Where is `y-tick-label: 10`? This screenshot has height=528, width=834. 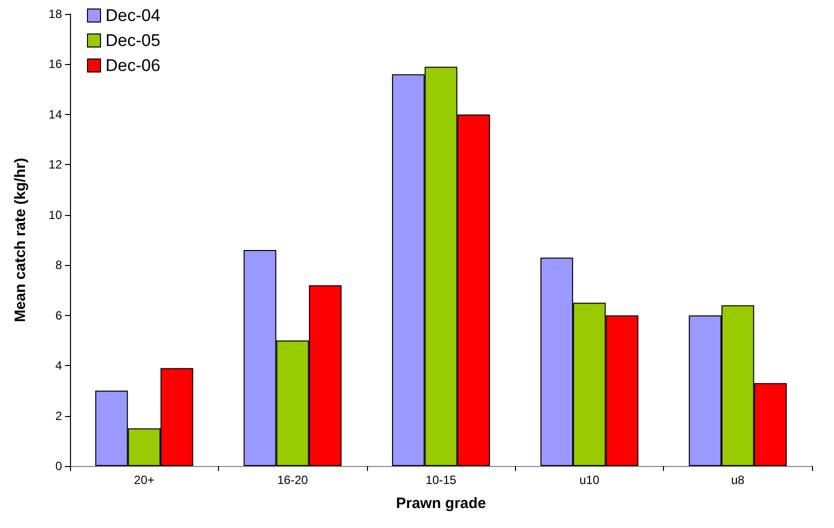 y-tick-label: 10 is located at coordinates (55, 215).